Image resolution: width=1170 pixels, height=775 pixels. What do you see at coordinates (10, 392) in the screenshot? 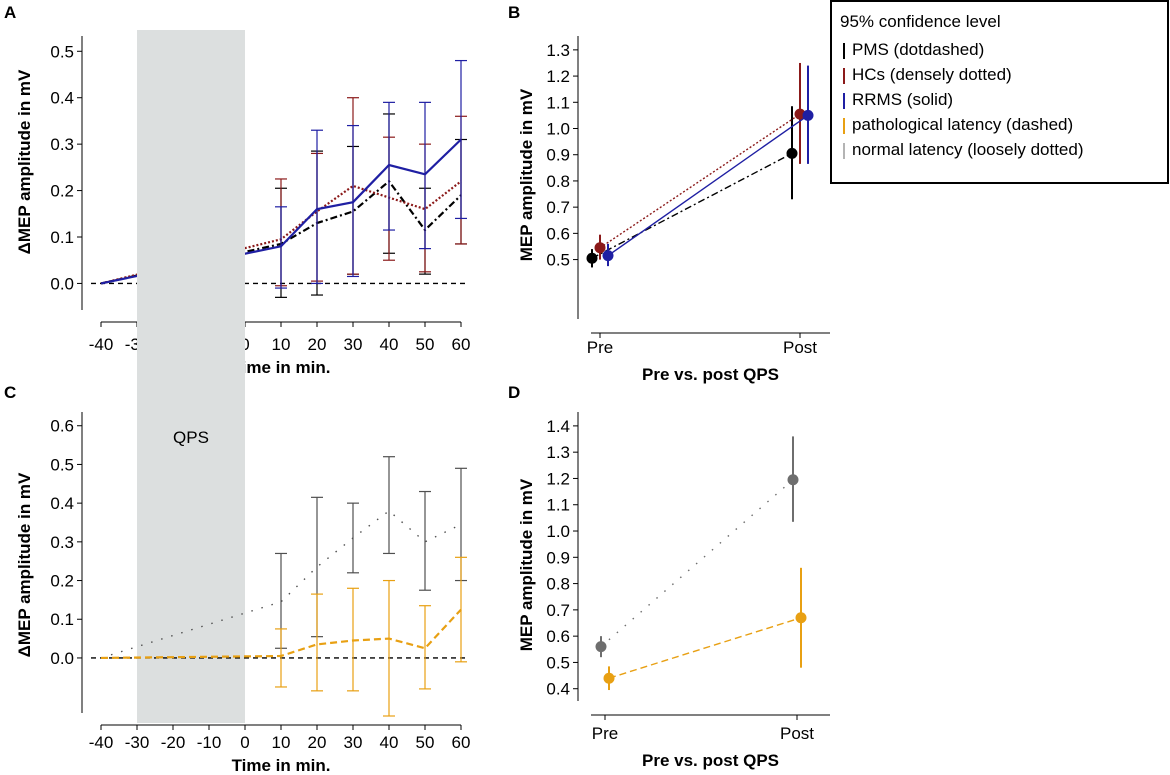
I see `panel-letter: C` at bounding box center [10, 392].